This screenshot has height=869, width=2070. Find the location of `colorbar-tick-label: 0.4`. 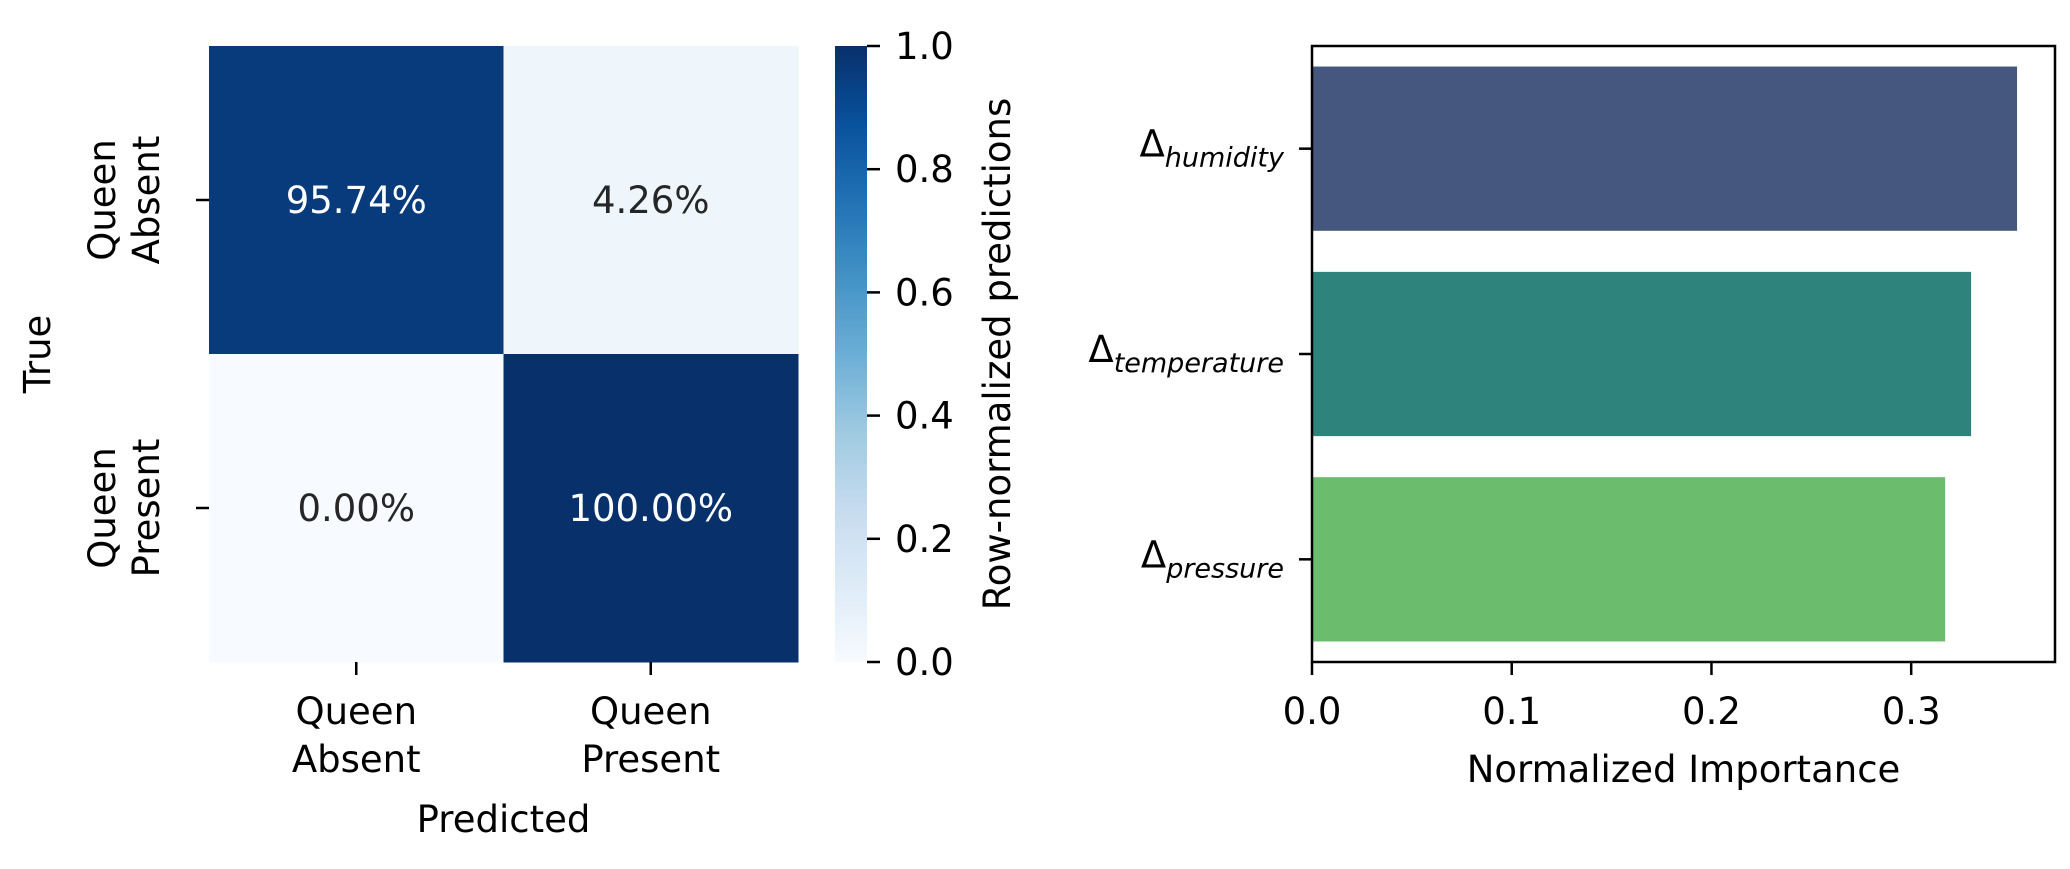

colorbar-tick-label: 0.4 is located at coordinates (924, 416).